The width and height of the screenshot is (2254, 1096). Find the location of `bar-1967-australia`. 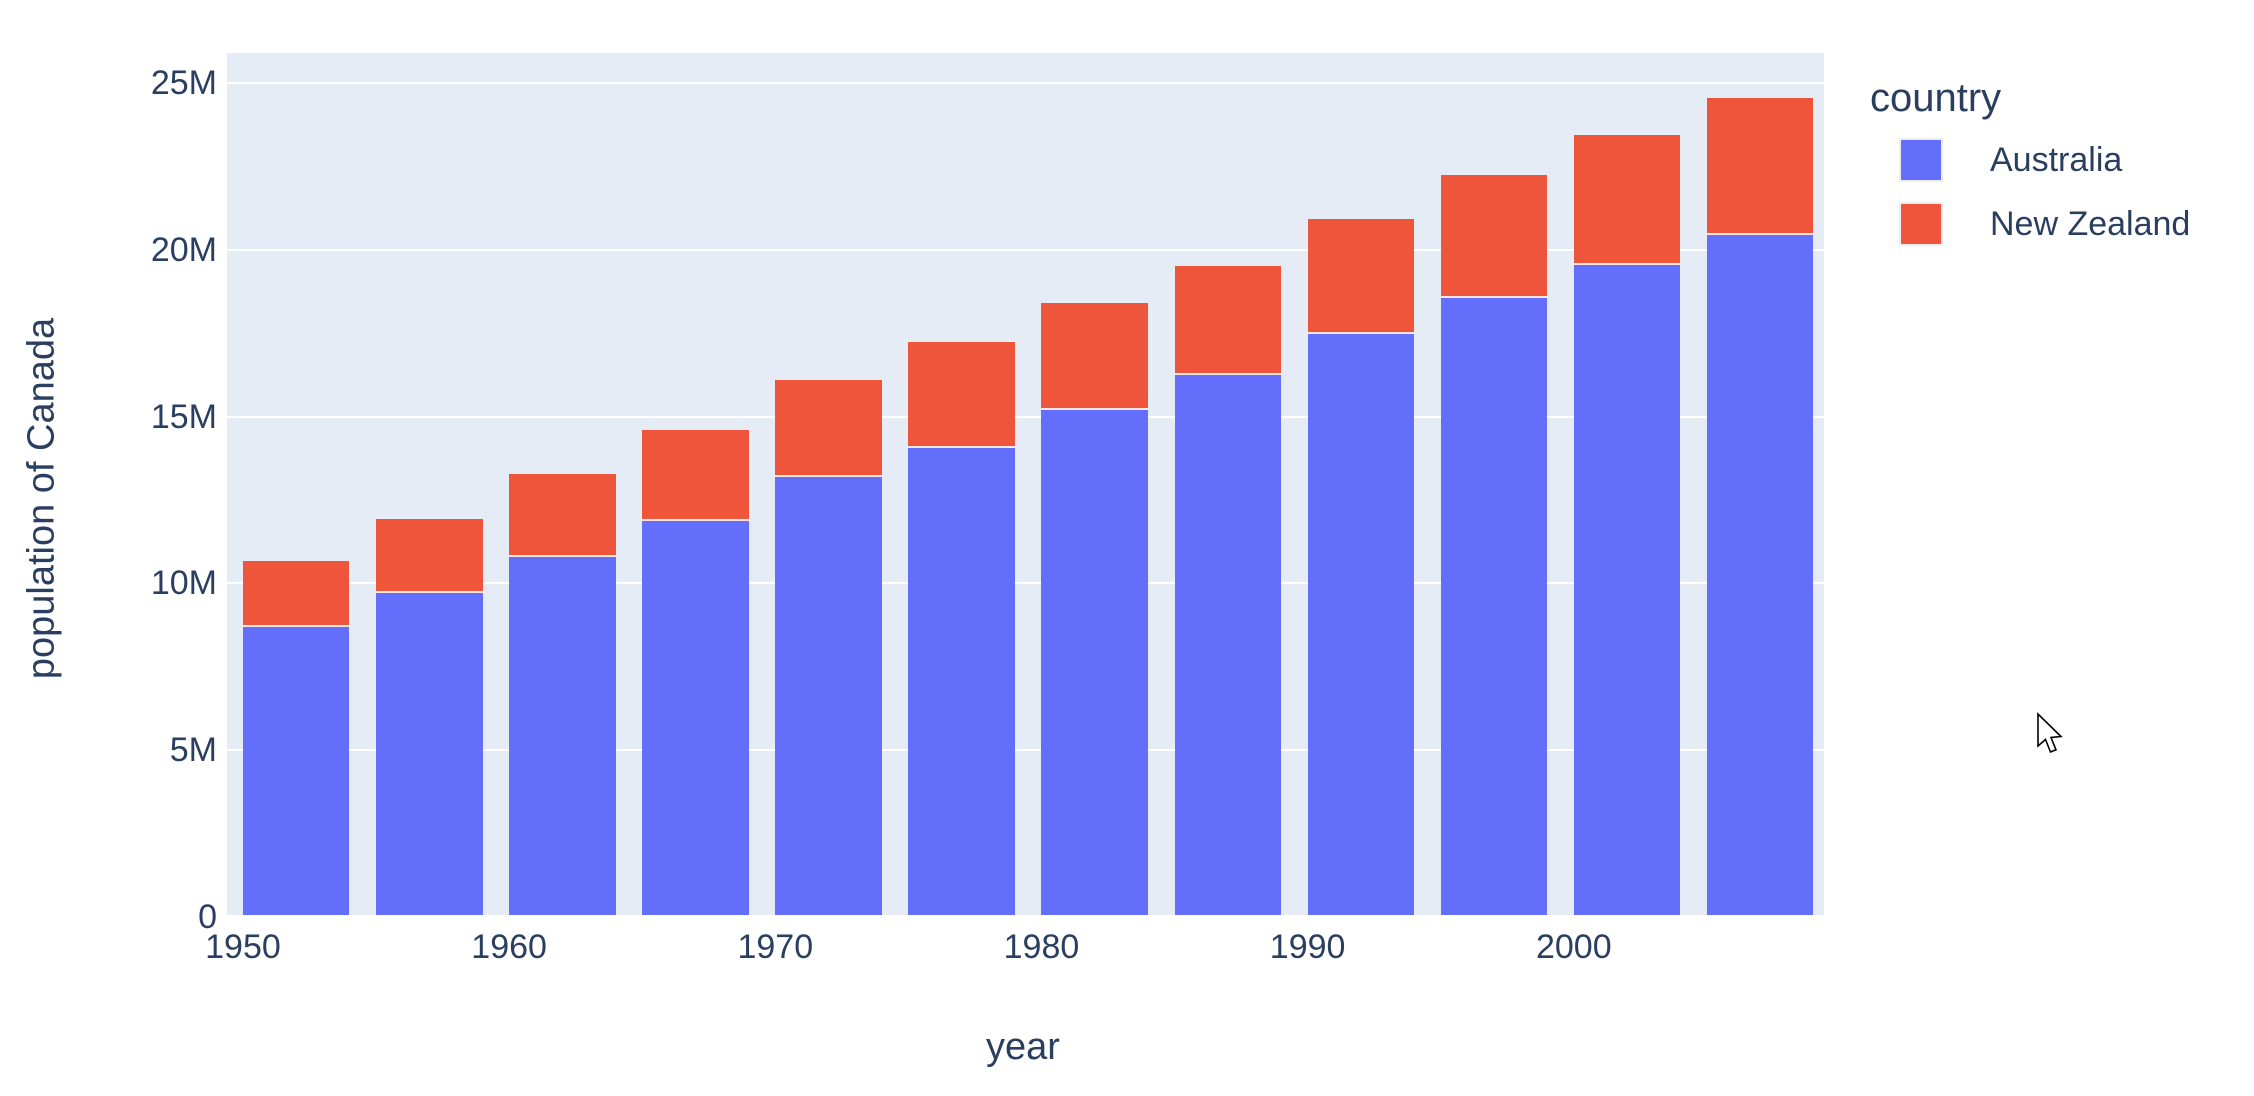

bar-1967-australia is located at coordinates (695, 718).